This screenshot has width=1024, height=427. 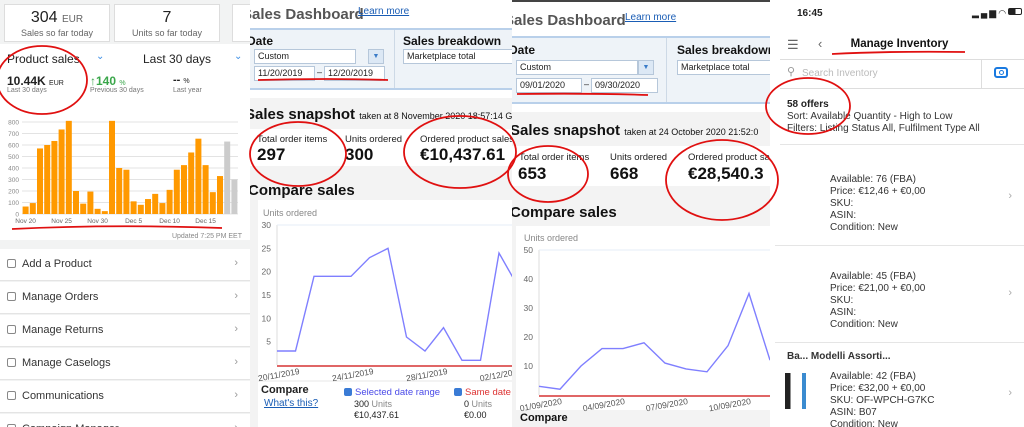 I want to click on y-tick-label: 30, so click(x=267, y=225).